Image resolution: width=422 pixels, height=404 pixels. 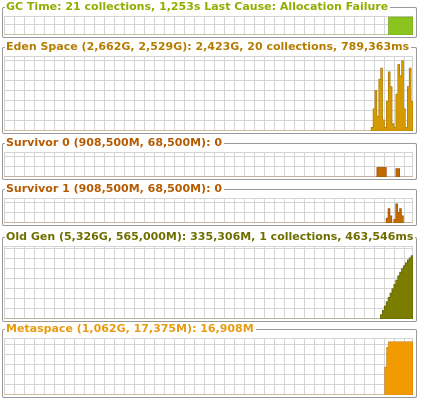 I want to click on survivor-1-graph, so click(x=208, y=210).